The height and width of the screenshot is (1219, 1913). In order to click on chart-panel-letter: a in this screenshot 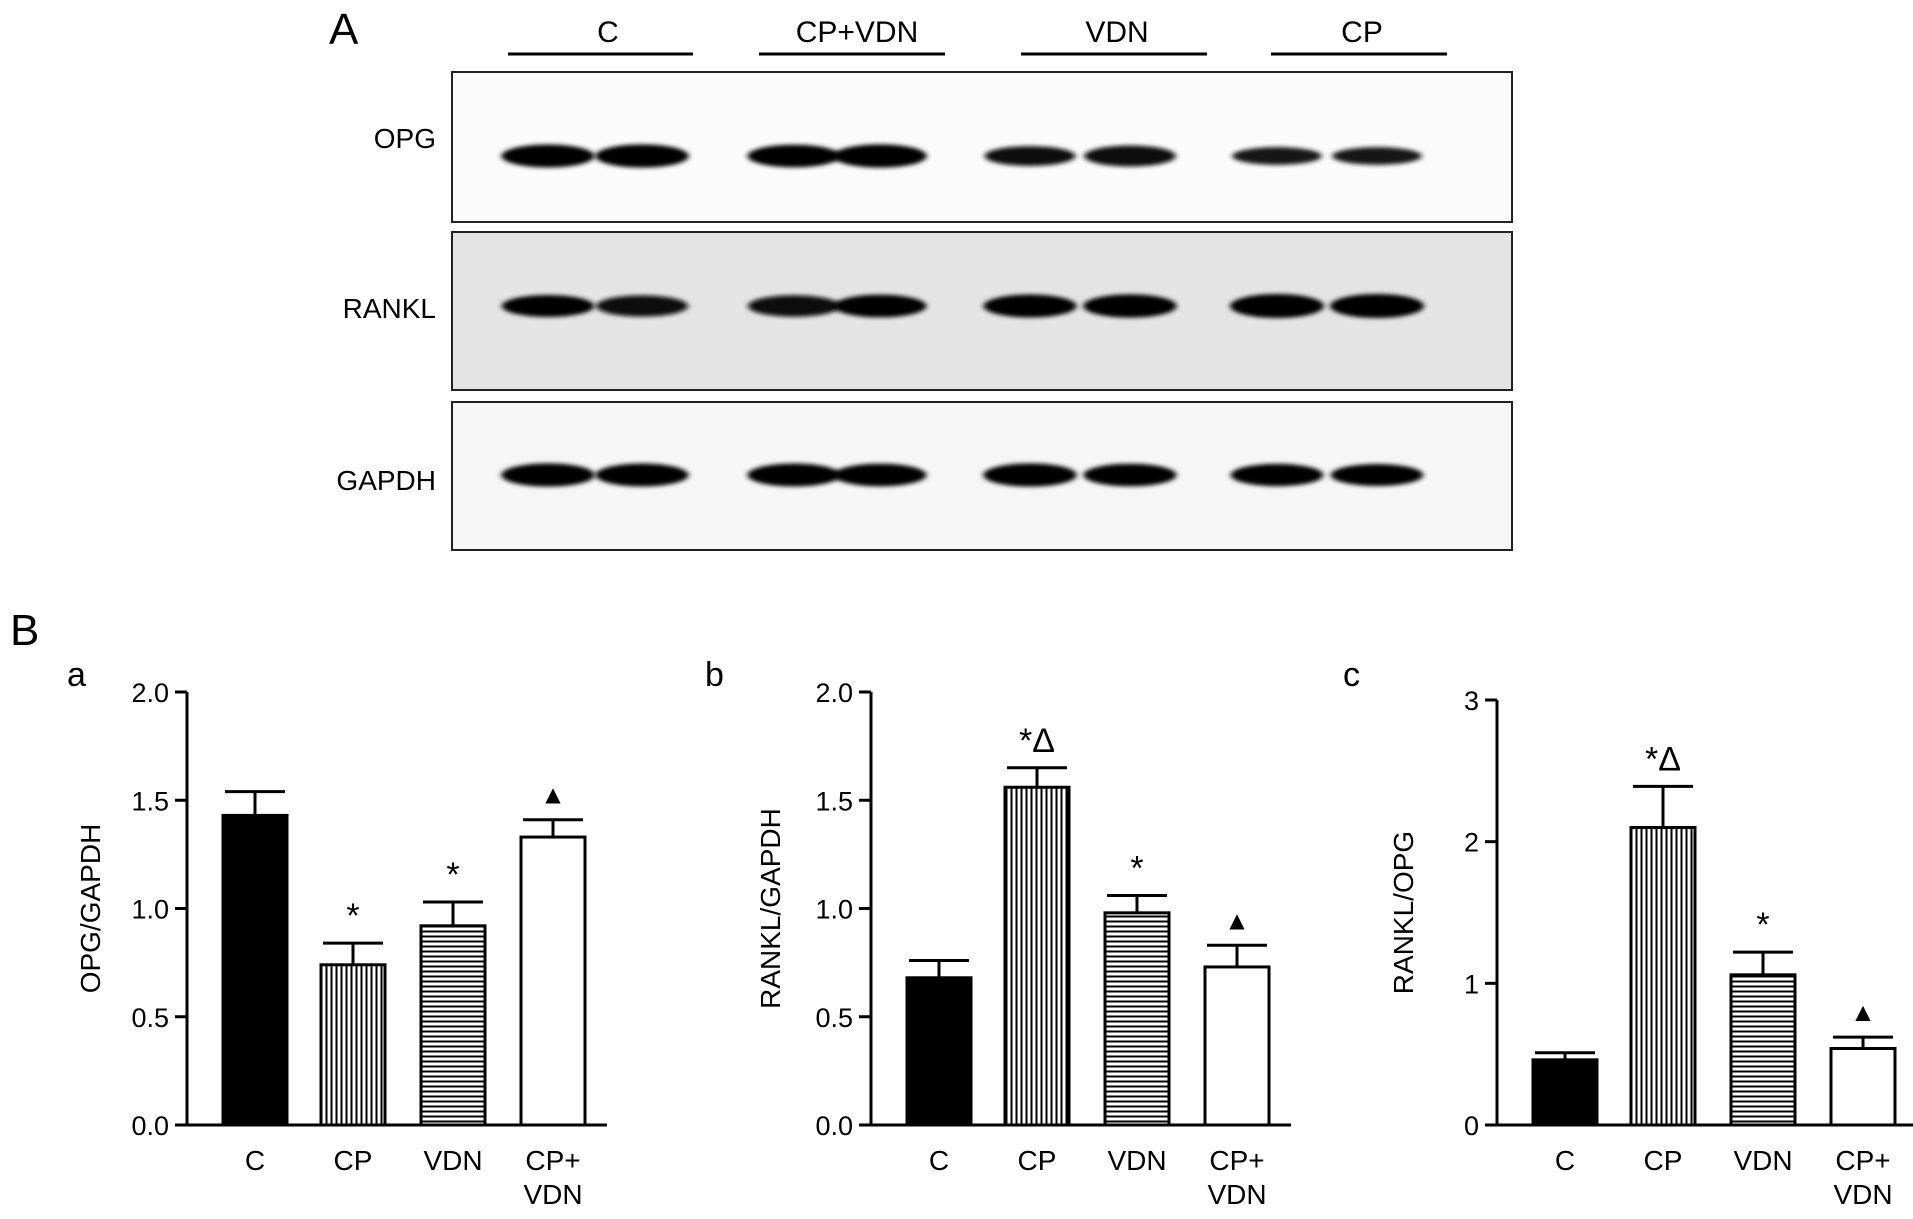, I will do `click(76, 675)`.